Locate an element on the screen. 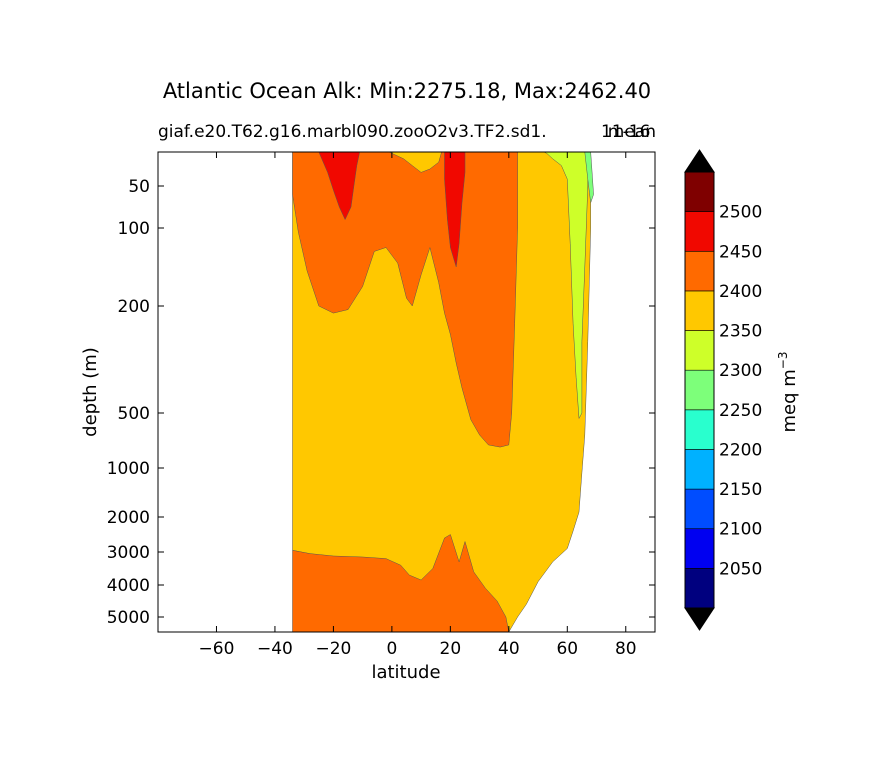  y-tick-label: 50 is located at coordinates (139, 187).